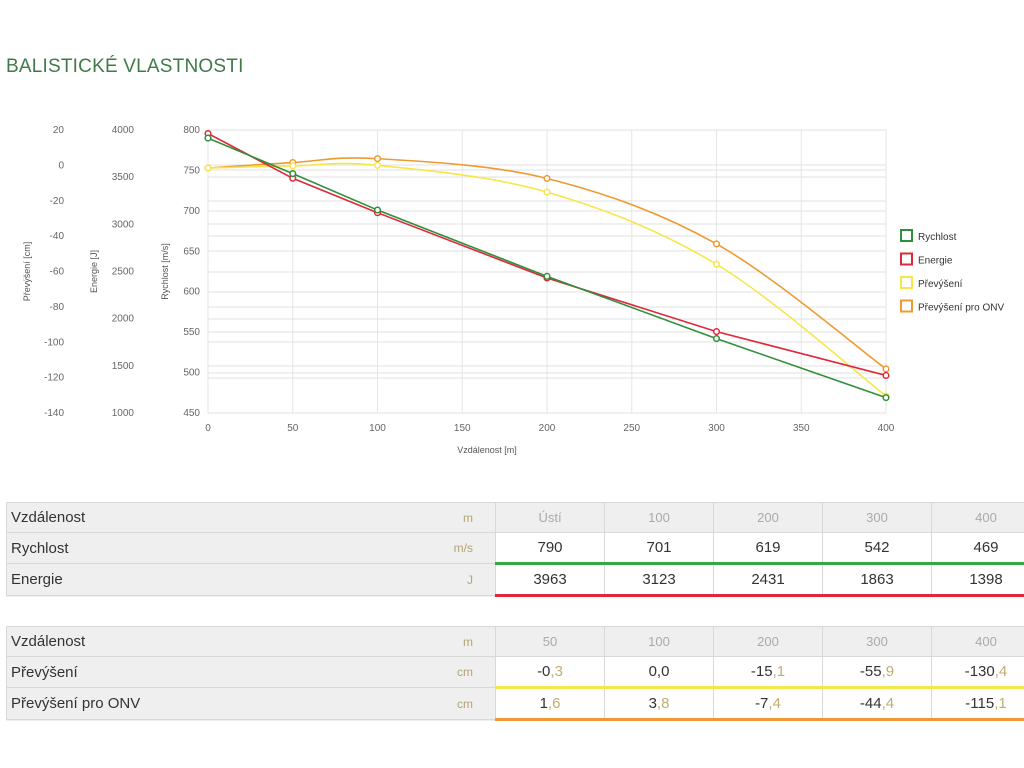 The height and width of the screenshot is (768, 1024). What do you see at coordinates (463, 579) in the screenshot?
I see `row-unit: J` at bounding box center [463, 579].